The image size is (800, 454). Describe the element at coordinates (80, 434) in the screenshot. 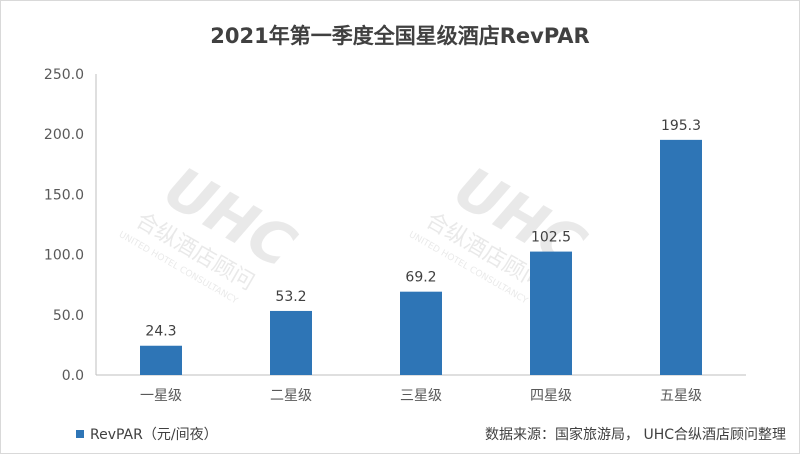

I see `legend-swatch` at that location.